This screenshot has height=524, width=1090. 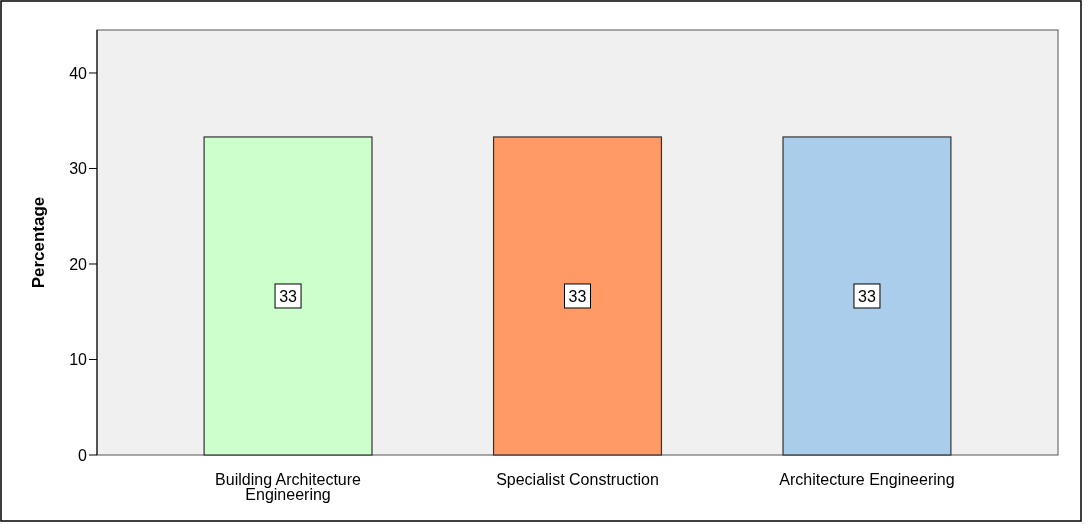 What do you see at coordinates (38, 242) in the screenshot?
I see `y-axis-title: Percentage` at bounding box center [38, 242].